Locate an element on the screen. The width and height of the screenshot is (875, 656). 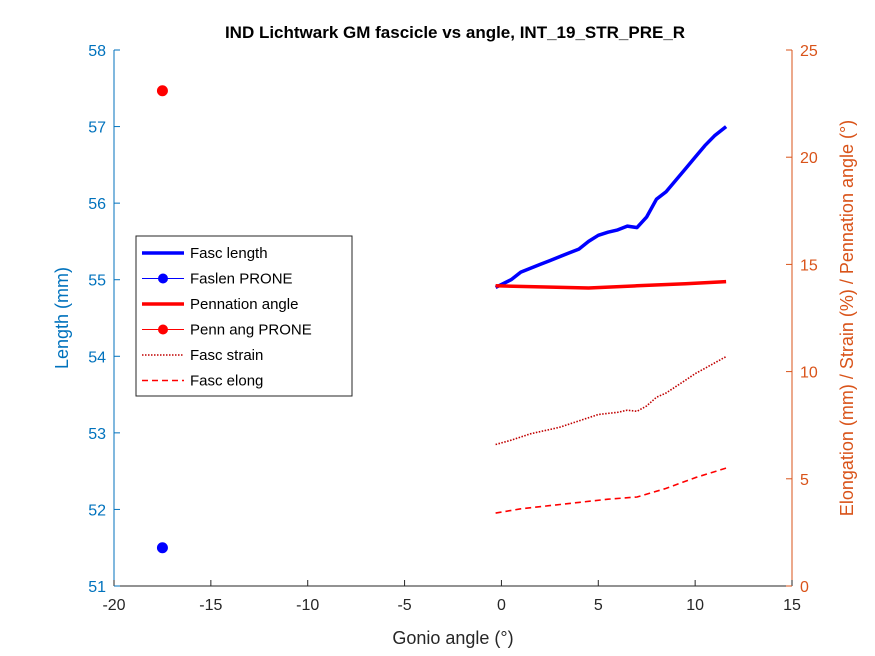
legend-marker-penn-ang-prone is located at coordinates (163, 329).